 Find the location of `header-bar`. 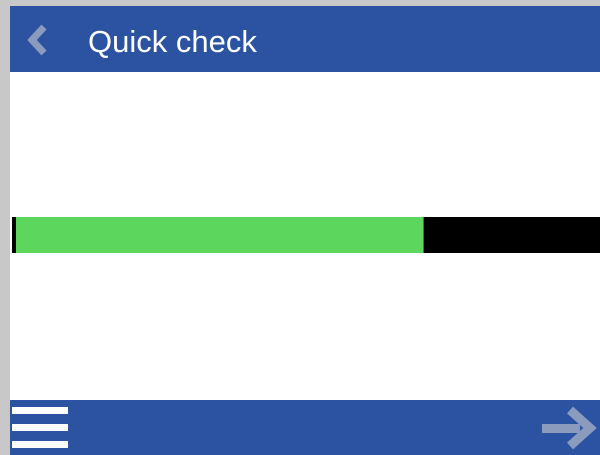

header-bar is located at coordinates (305, 39).